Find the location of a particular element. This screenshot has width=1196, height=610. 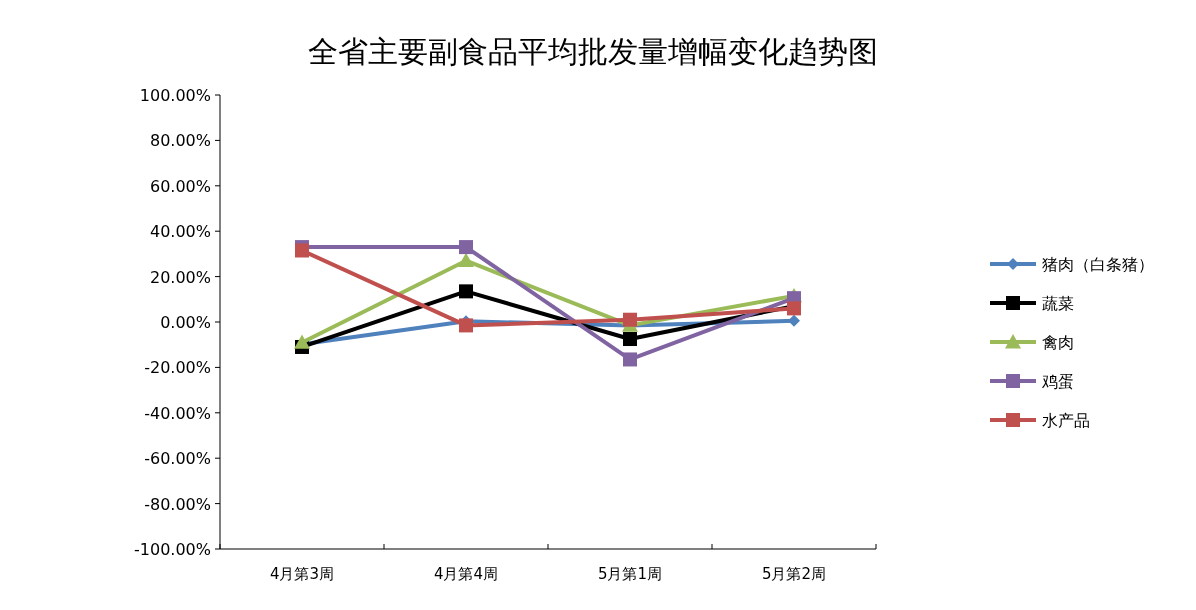

legend-label: 禽肉 is located at coordinates (1058, 342).